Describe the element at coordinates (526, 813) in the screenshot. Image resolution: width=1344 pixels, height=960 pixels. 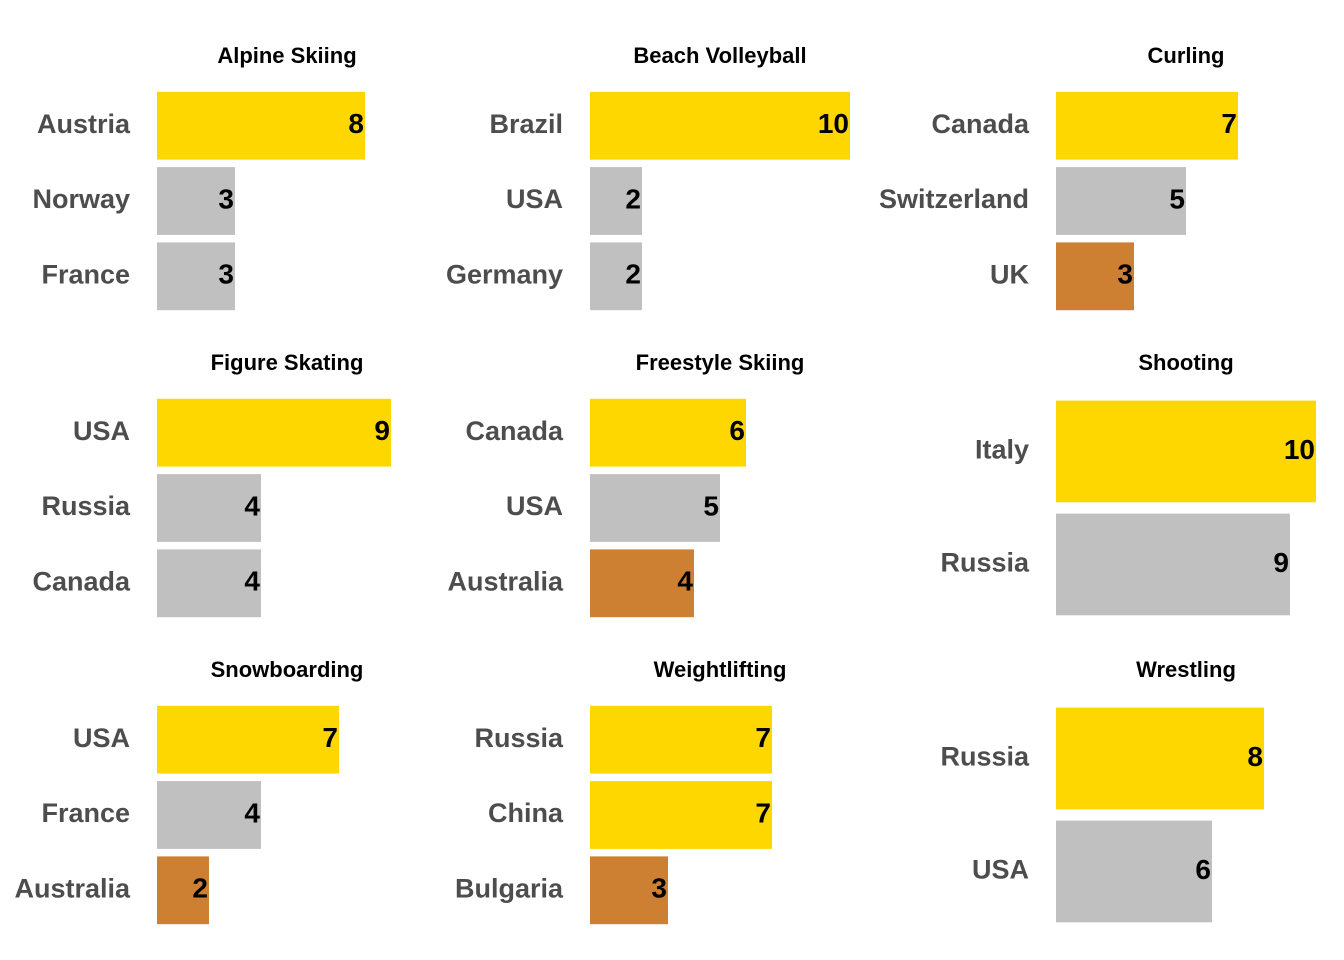
I see `category-label: China` at that location.